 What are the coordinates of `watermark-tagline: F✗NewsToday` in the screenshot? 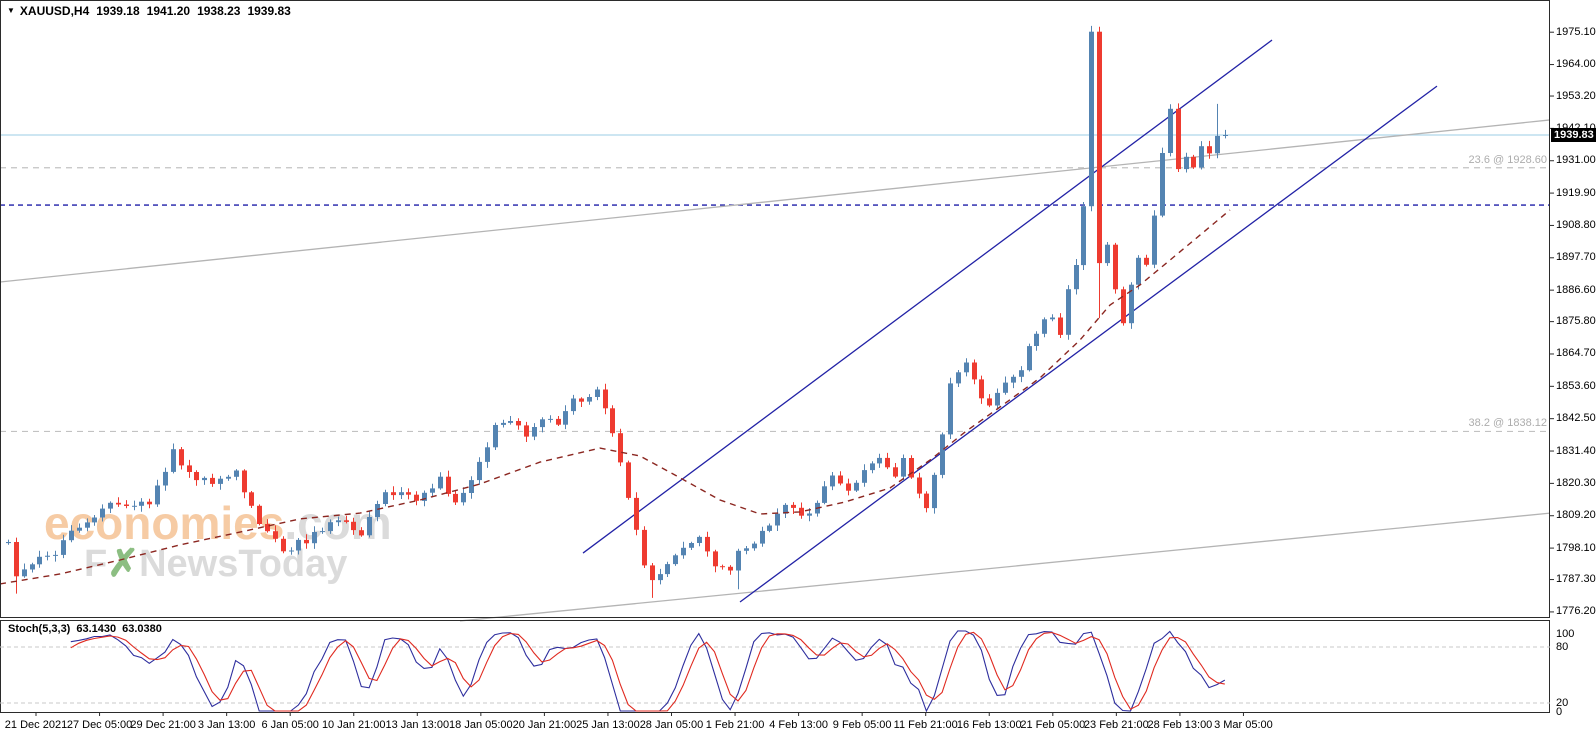 It's located at (215, 563).